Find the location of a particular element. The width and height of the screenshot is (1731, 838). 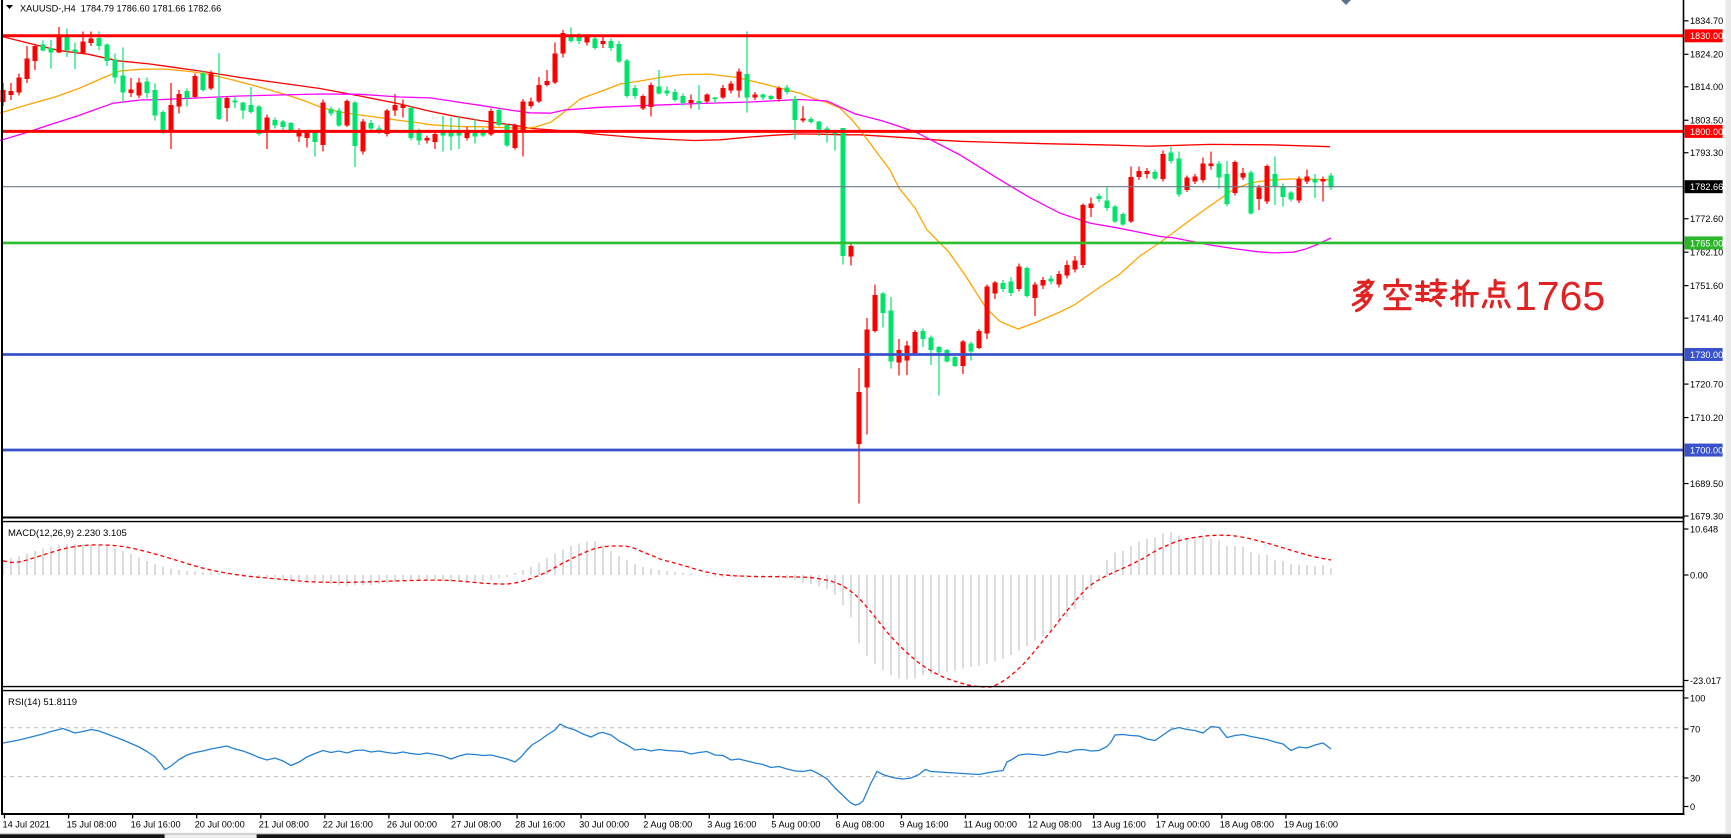

svg-text: 1772.60 is located at coordinates (1706, 219).